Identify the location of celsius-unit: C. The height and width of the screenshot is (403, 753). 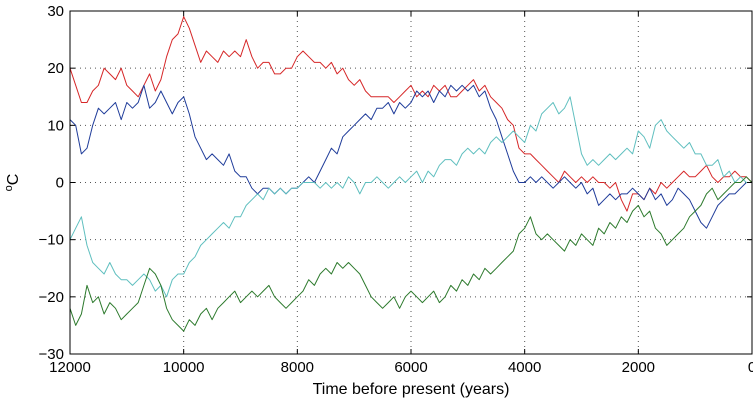
(13, 180).